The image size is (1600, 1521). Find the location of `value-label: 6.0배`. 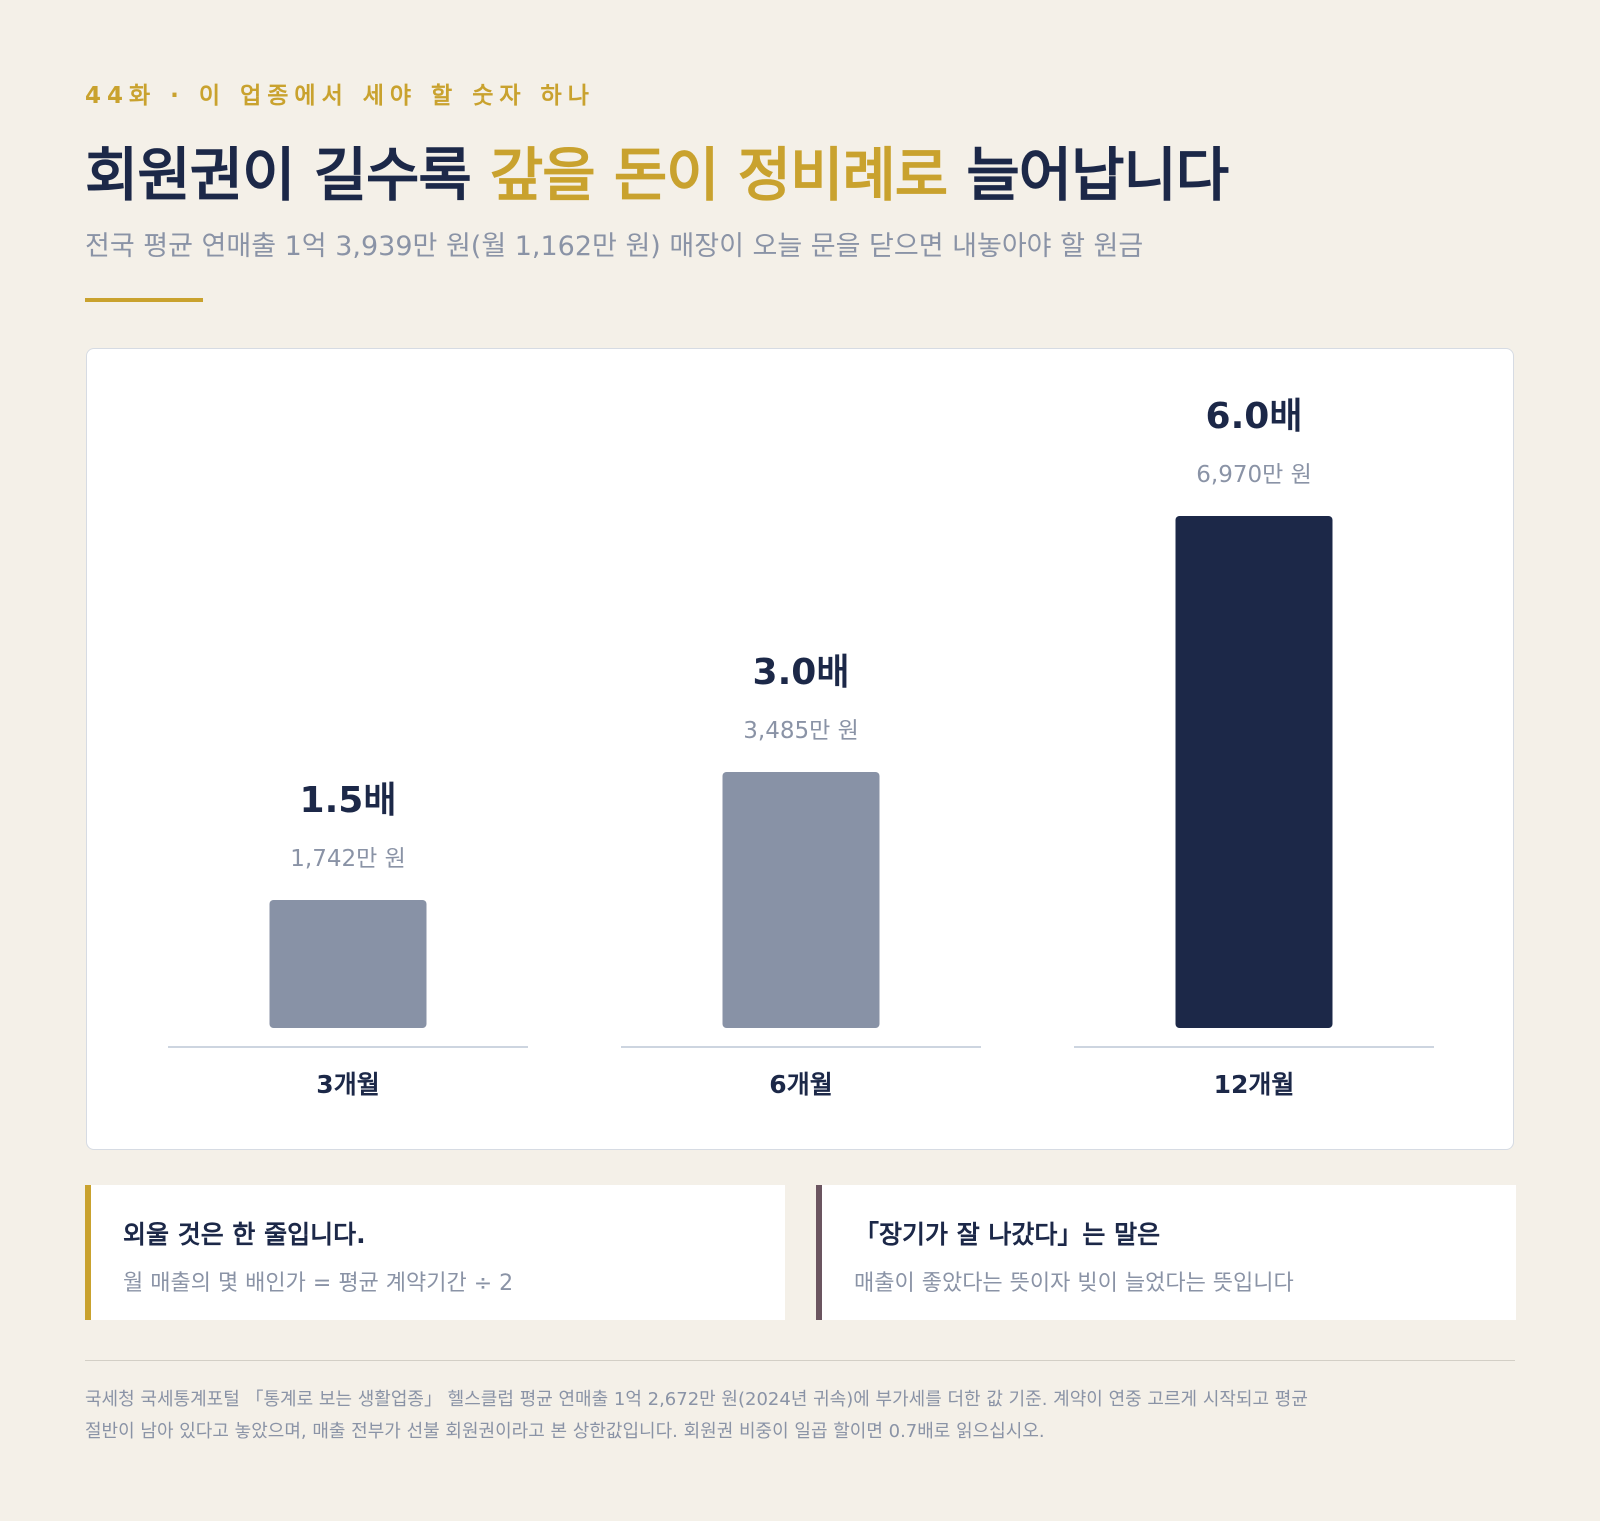

value-label: 6.0배 is located at coordinates (1254, 416).